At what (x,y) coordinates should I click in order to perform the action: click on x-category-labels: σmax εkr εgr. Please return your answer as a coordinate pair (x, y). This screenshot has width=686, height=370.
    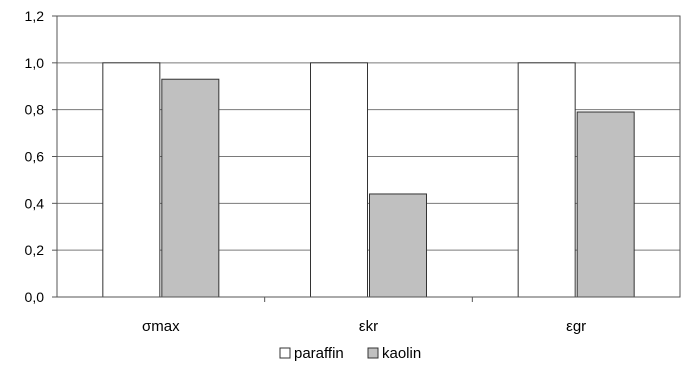
    Looking at the image, I should click on (364, 326).